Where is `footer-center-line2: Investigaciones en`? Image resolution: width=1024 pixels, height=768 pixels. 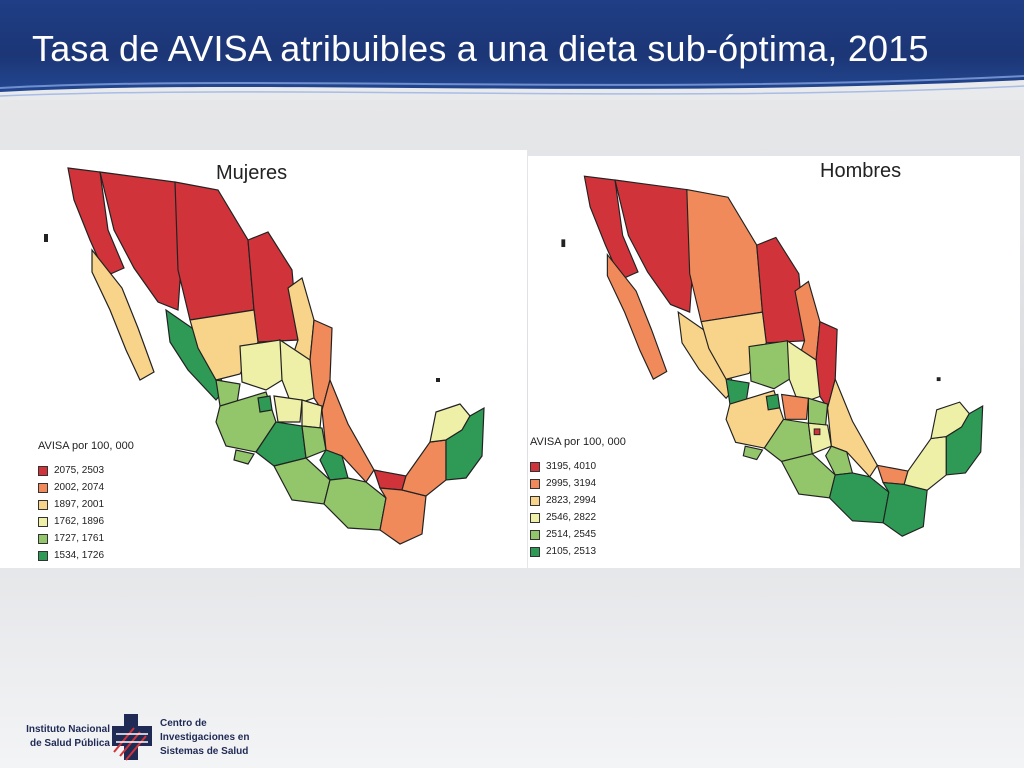 footer-center-line2: Investigaciones en is located at coordinates (205, 737).